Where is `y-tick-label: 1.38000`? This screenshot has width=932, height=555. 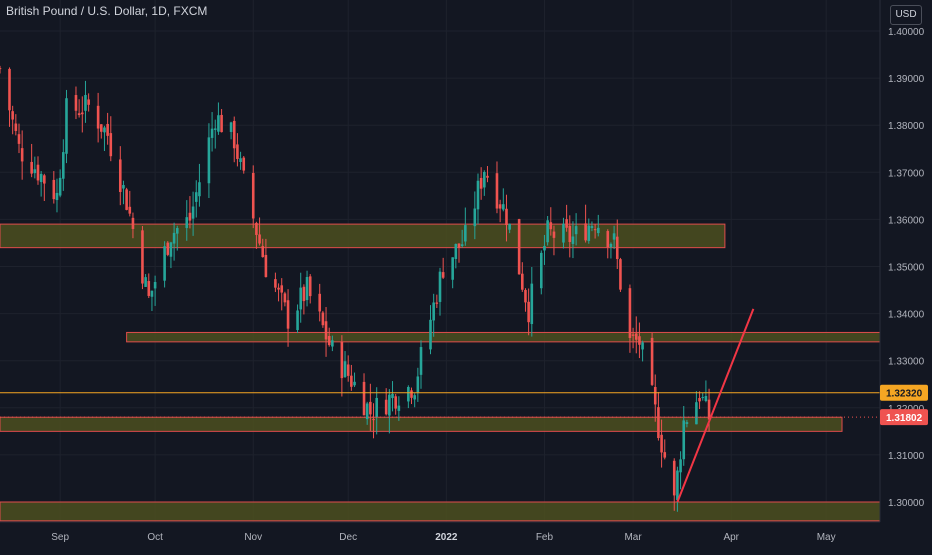
y-tick-label: 1.38000 is located at coordinates (906, 126).